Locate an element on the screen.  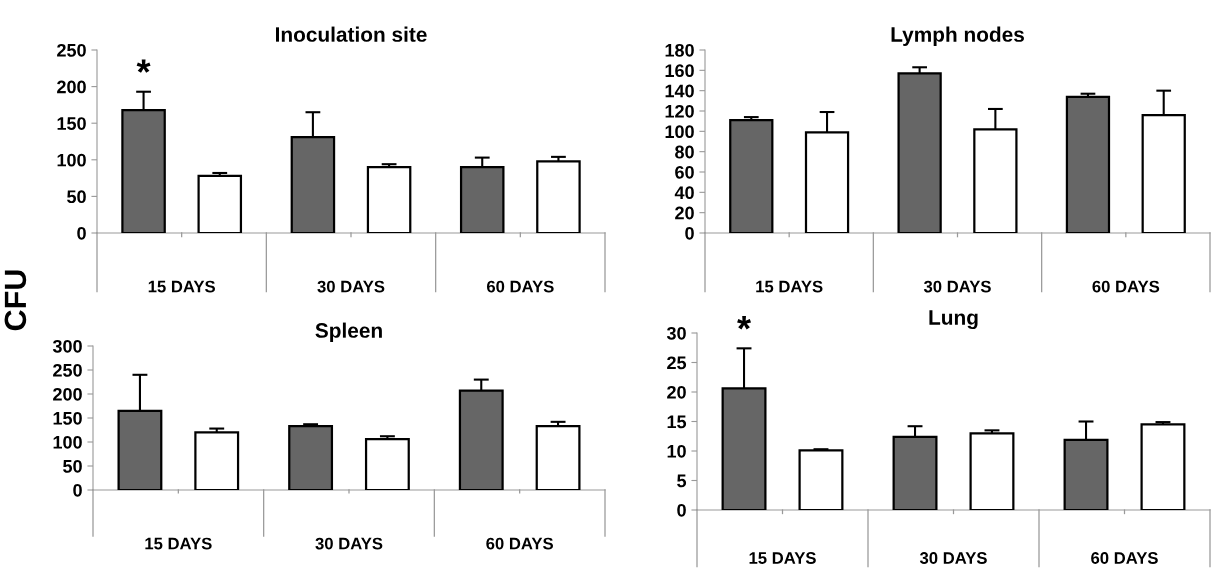
y-tick-label: 30 is located at coordinates (676, 333).